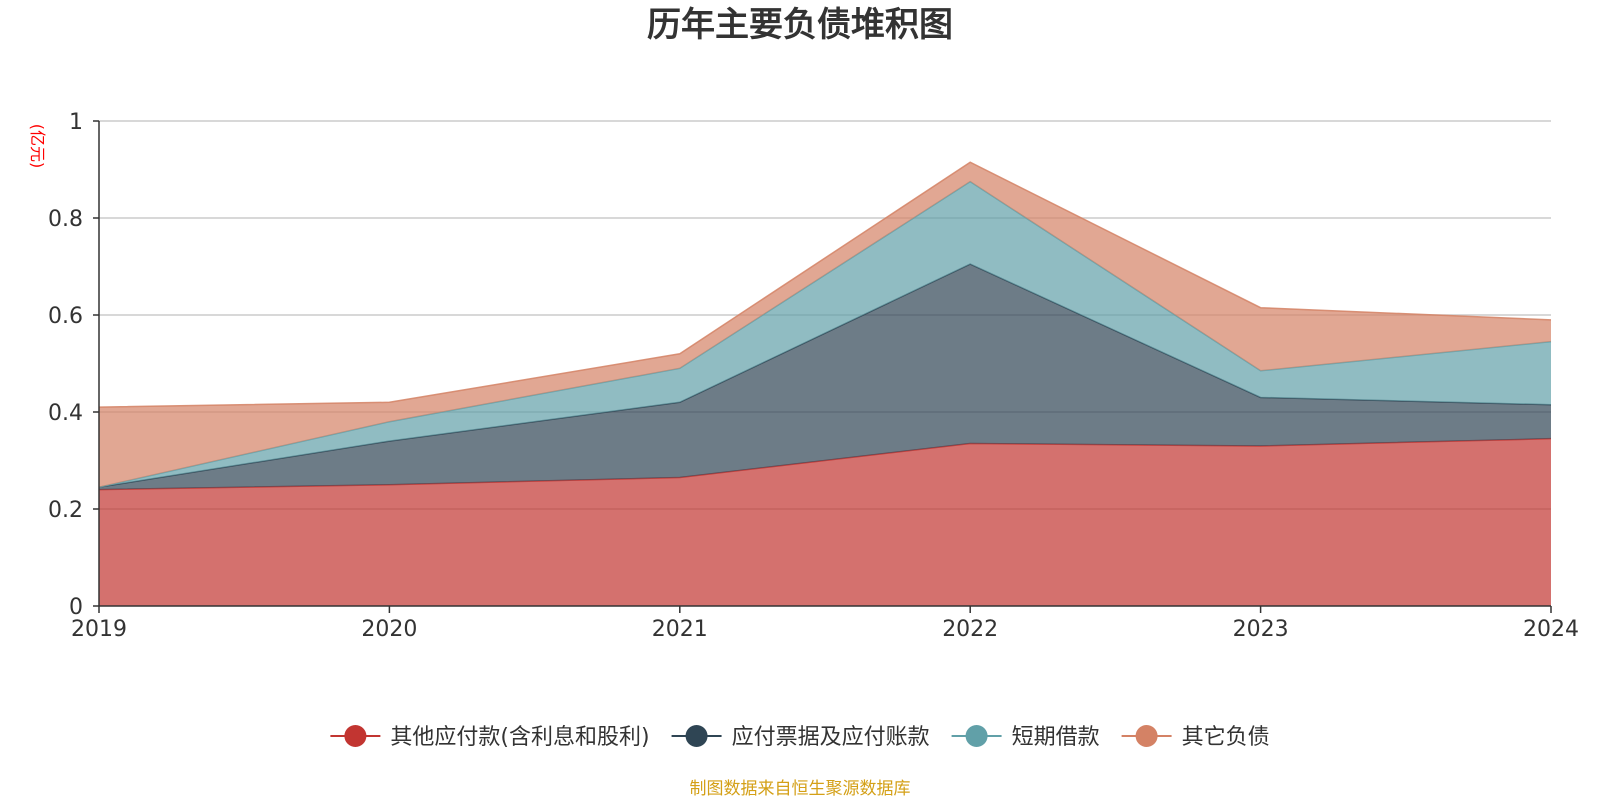 Image resolution: width=1600 pixels, height=800 pixels. What do you see at coordinates (1261, 629) in the screenshot?
I see `x-tick-label-2023: 2023` at bounding box center [1261, 629].